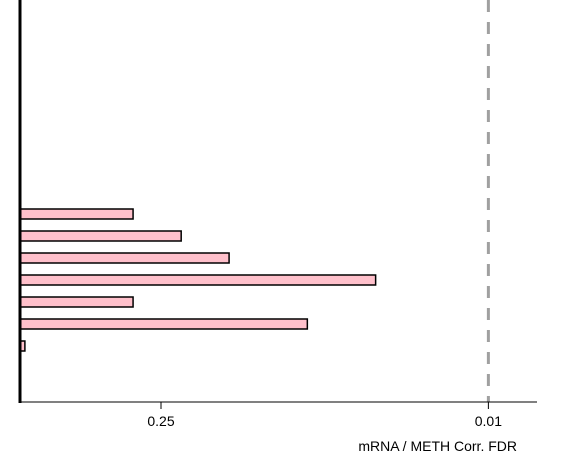 Image resolution: width=563 pixels, height=466 pixels. Describe the element at coordinates (437, 446) in the screenshot. I see `x-axis-label: mRNA / METH Corr. FDR` at that location.